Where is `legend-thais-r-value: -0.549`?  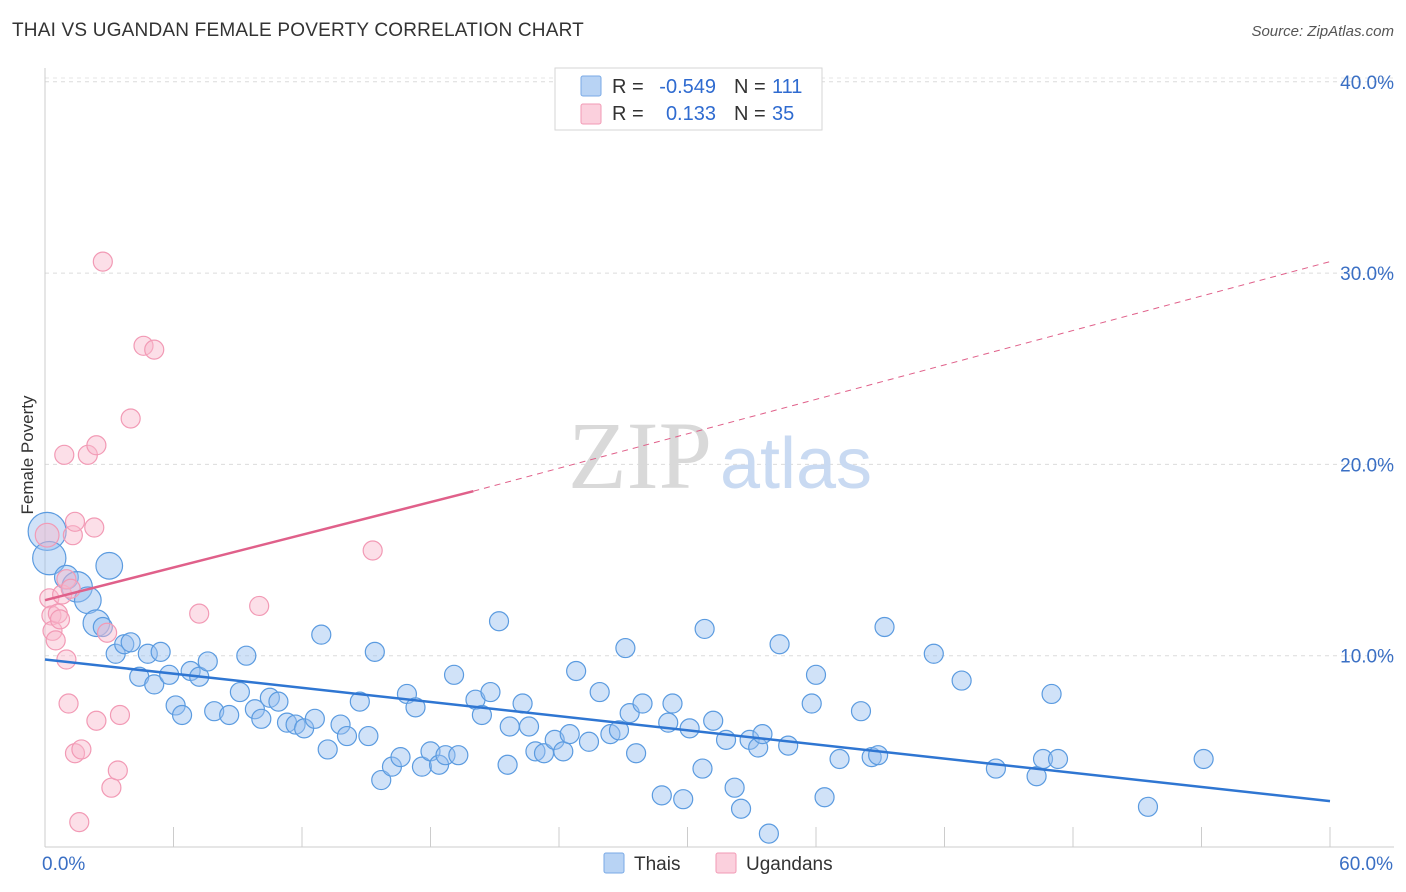 legend-thais-r-value: -0.549 is located at coordinates (687, 87).